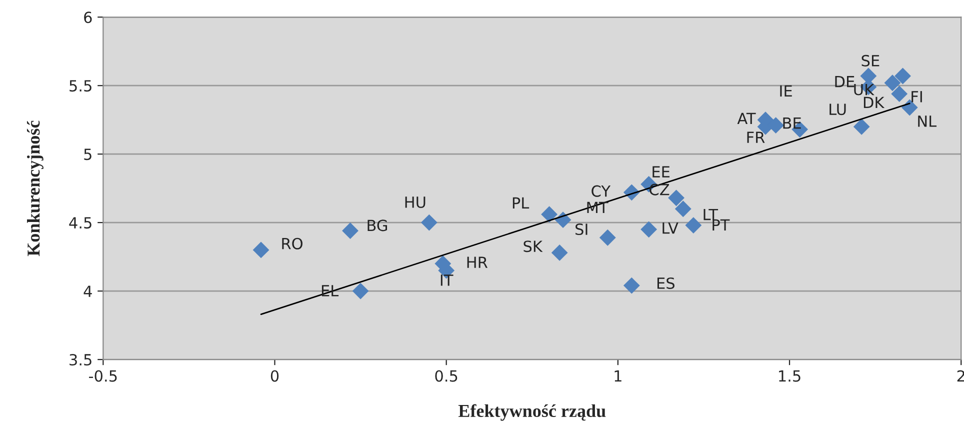 The height and width of the screenshot is (428, 964). Describe the element at coordinates (88, 18) in the screenshot. I see `y-tick-label: 6` at that location.